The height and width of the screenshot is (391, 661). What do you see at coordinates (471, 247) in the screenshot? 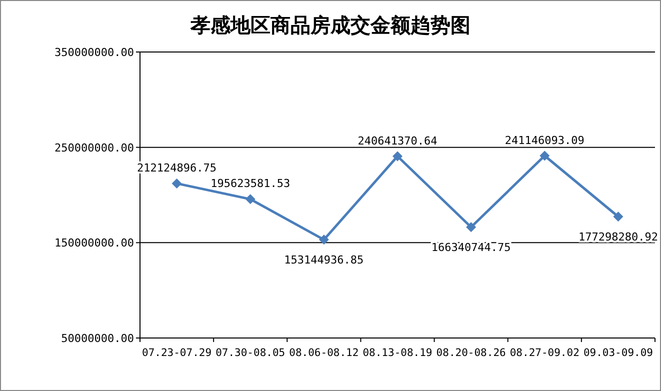
I see `data-label: 166340744.75` at bounding box center [471, 247].